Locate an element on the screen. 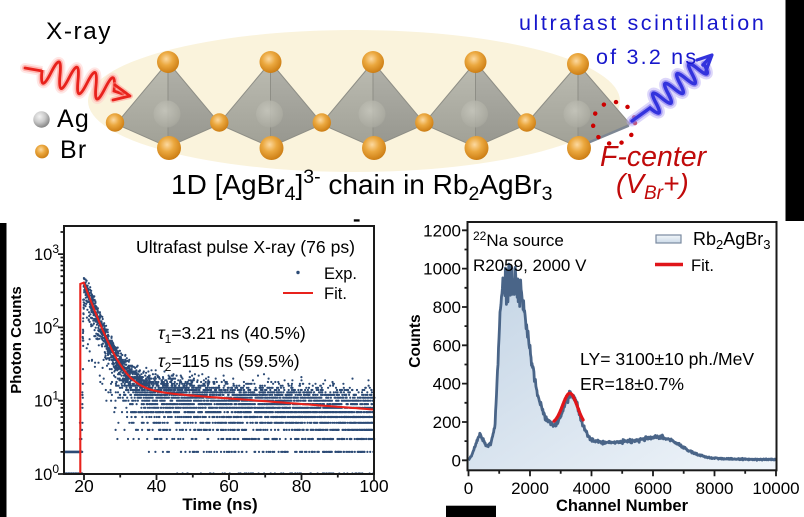 This screenshot has height=517, width=804. svg-text: 80 is located at coordinates (302, 486).